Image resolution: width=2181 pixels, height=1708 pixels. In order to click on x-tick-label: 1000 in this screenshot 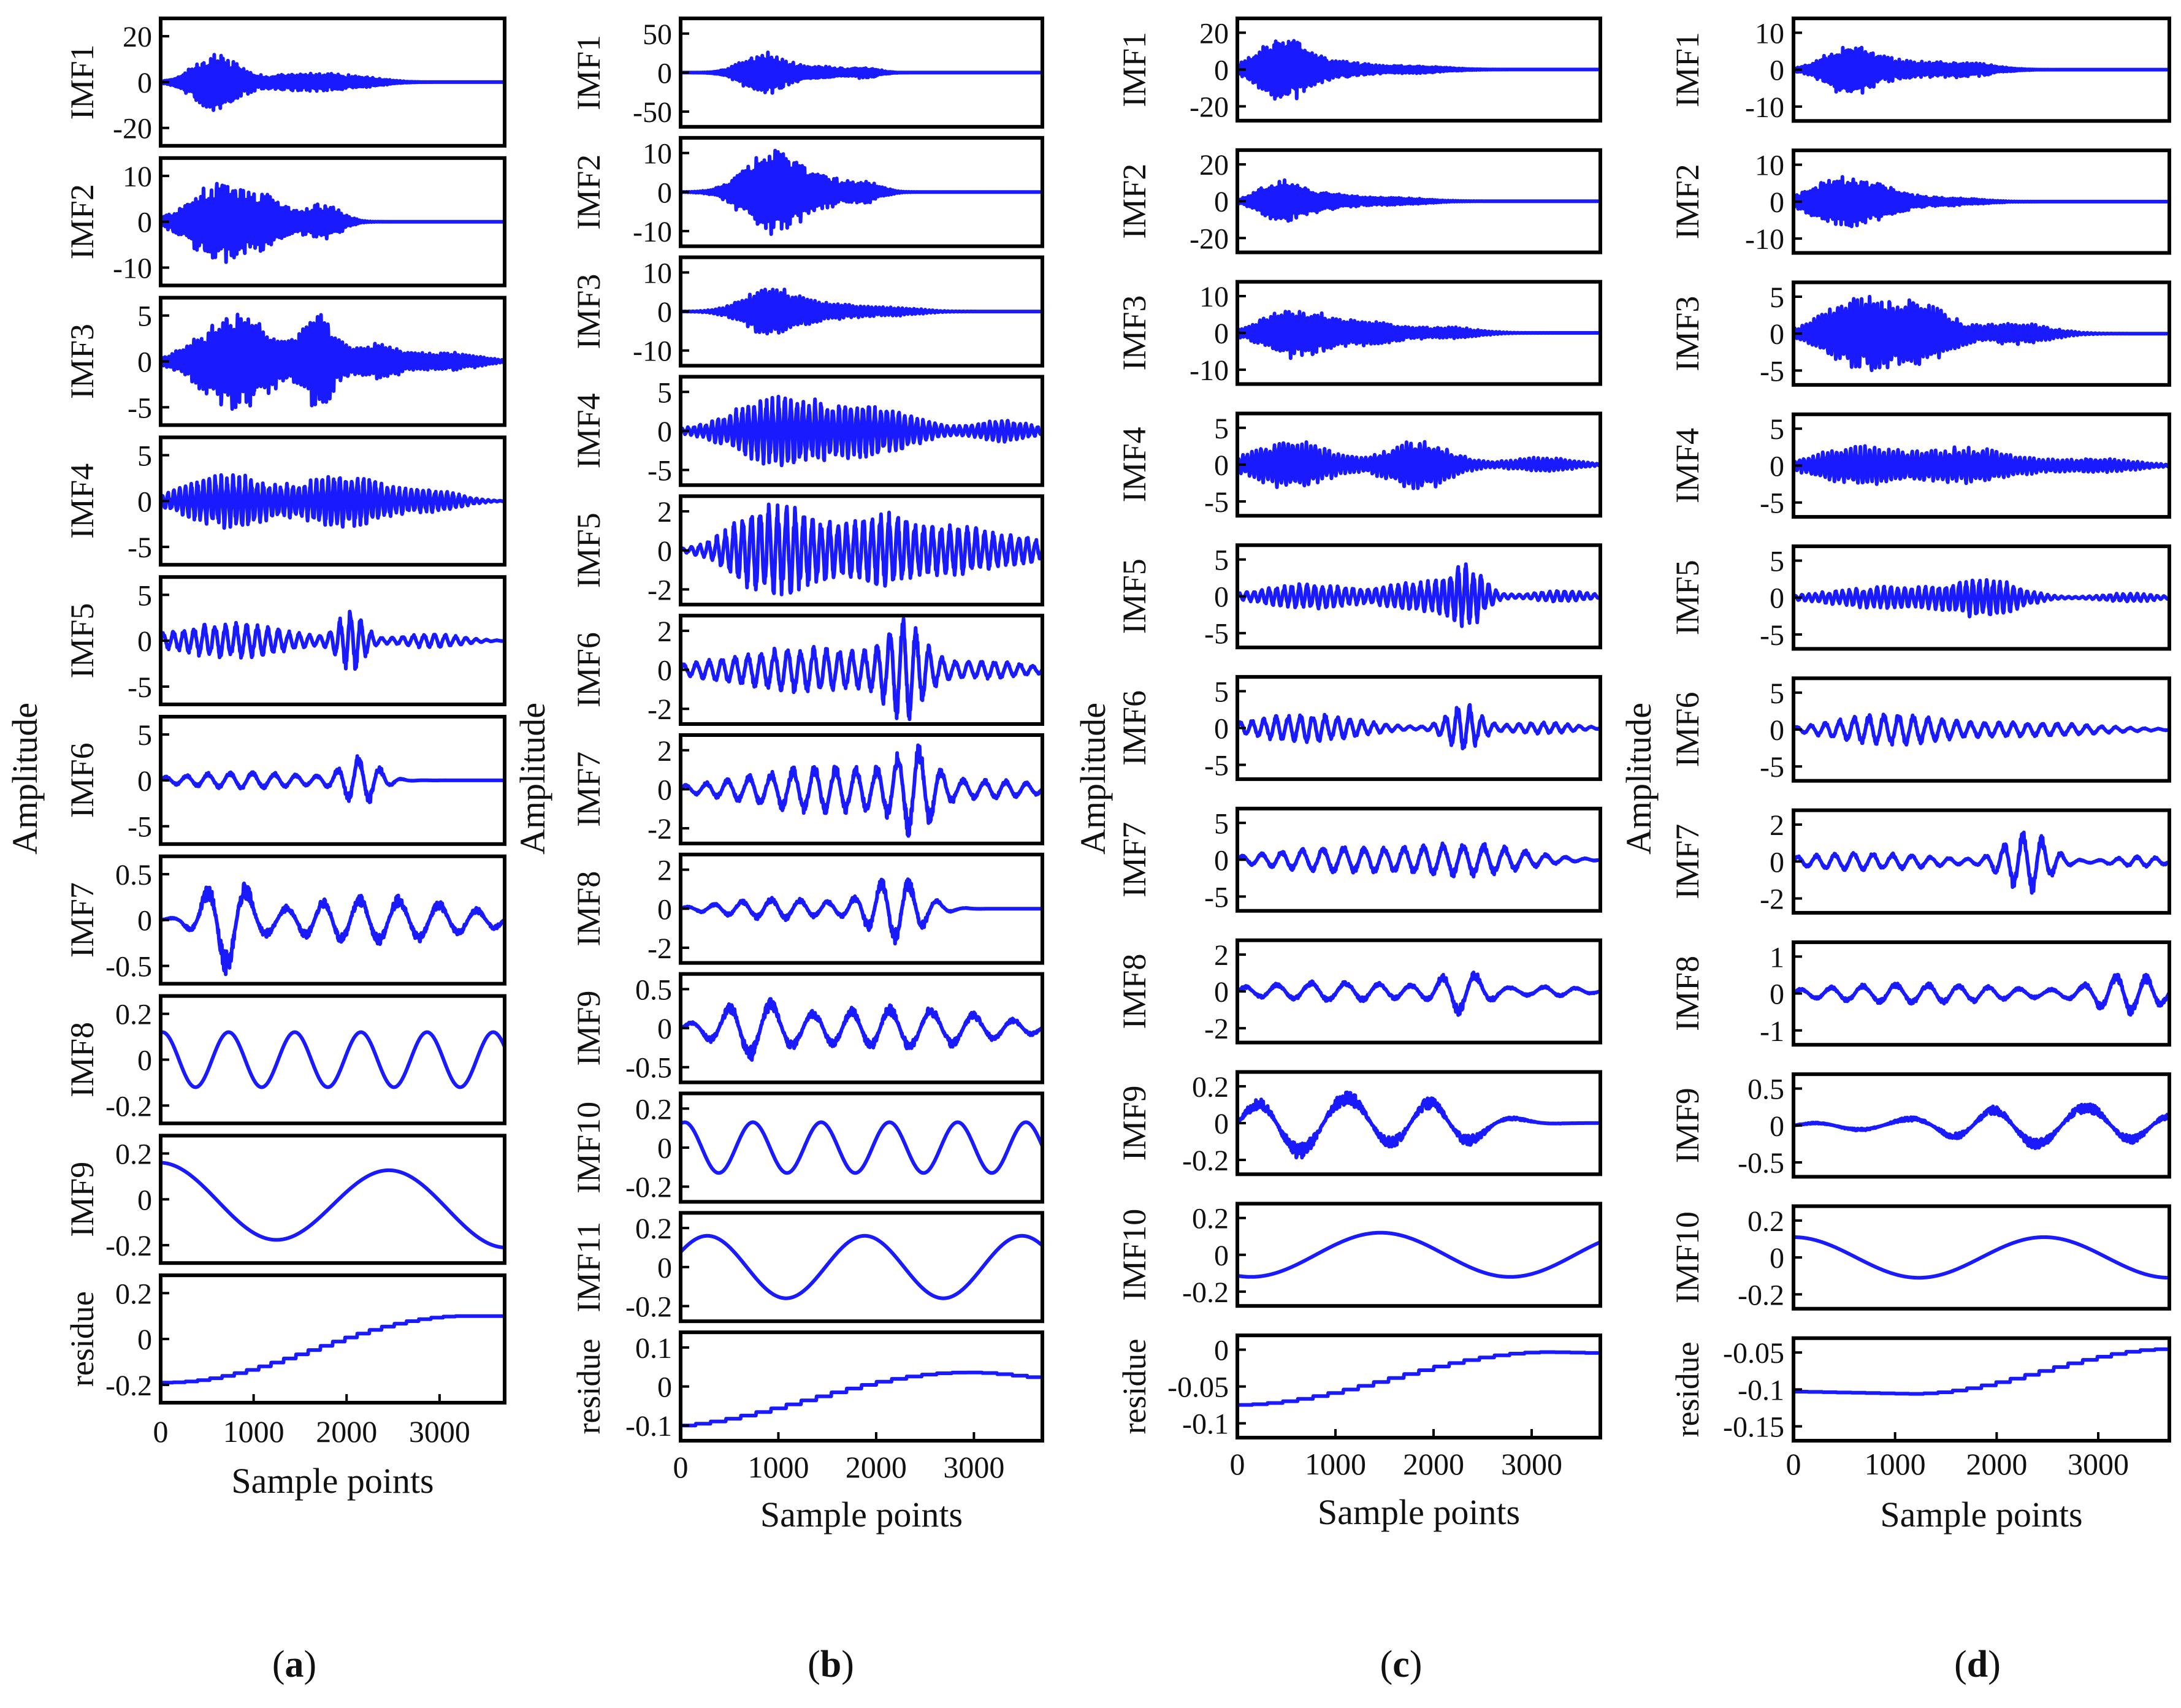, I will do `click(778, 1467)`.